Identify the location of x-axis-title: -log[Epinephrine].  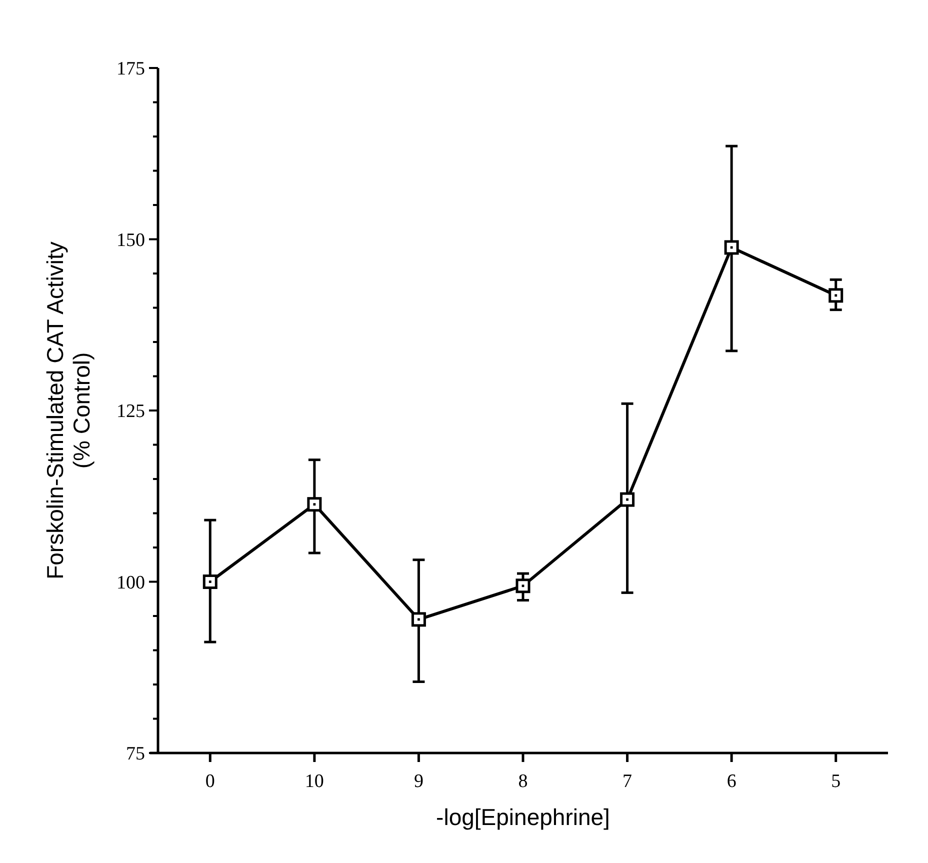
(523, 817).